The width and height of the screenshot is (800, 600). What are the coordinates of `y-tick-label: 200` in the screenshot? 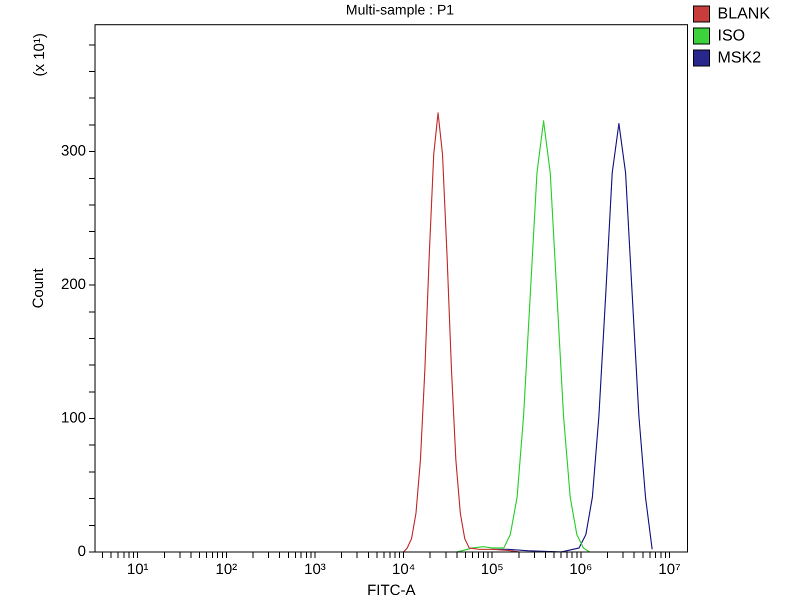 It's located at (73, 285).